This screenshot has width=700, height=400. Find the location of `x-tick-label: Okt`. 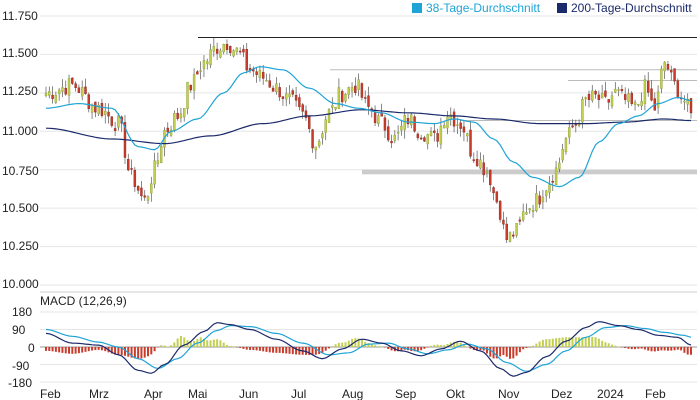

x-tick-label: Okt is located at coordinates (455, 393).